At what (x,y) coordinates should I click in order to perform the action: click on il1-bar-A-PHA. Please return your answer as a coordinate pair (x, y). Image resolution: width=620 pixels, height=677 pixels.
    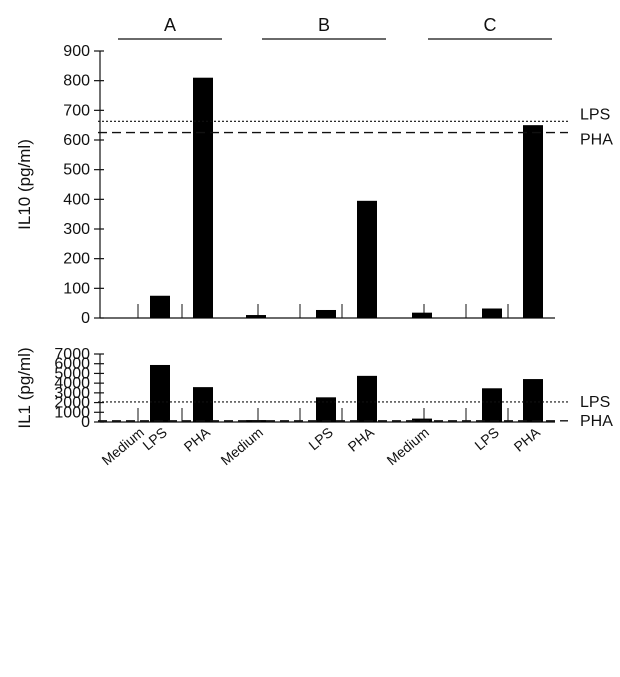
    Looking at the image, I should click on (203, 404).